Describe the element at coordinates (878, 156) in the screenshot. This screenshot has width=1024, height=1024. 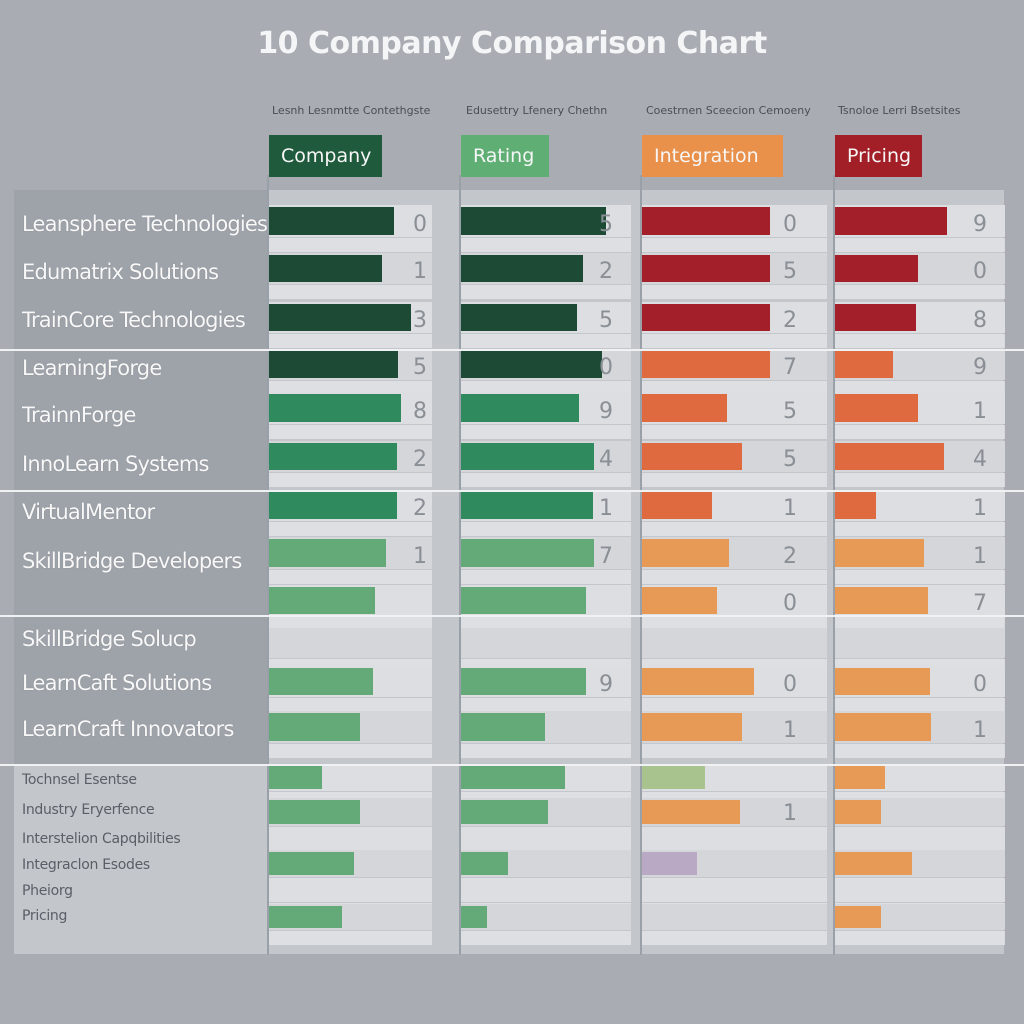
I see `header-pricing: Pricing` at that location.